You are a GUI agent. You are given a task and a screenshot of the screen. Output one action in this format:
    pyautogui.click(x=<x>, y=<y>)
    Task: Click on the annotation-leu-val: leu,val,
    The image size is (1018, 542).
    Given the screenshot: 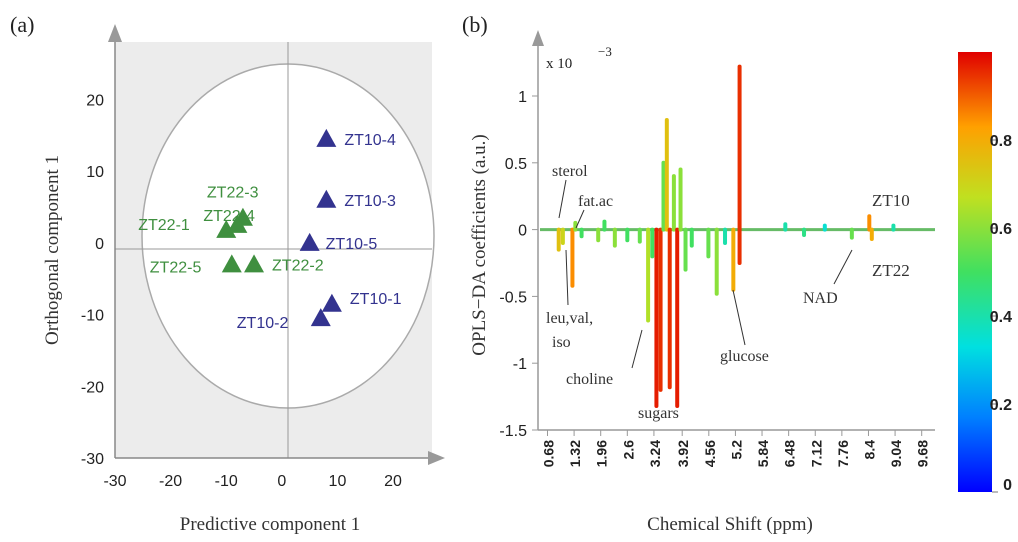 What is the action you would take?
    pyautogui.click(x=569, y=318)
    